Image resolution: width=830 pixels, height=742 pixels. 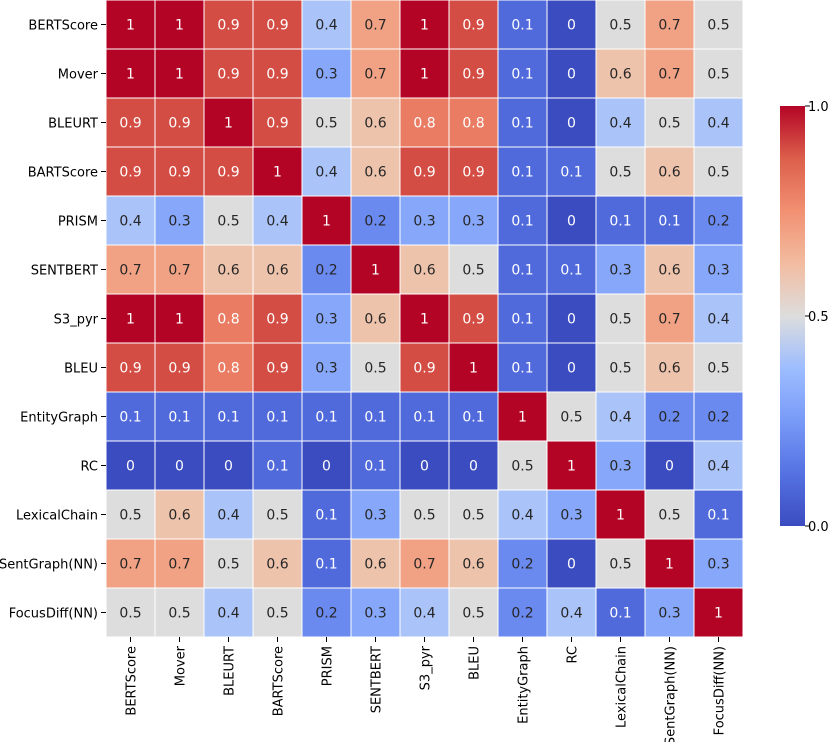 I want to click on column-label: RC, so click(x=573, y=654).